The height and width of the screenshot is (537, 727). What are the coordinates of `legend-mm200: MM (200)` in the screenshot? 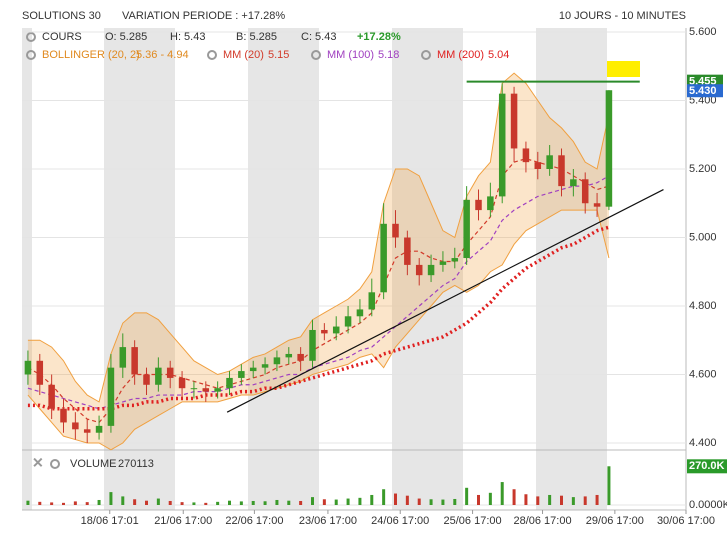 It's located at (460, 55).